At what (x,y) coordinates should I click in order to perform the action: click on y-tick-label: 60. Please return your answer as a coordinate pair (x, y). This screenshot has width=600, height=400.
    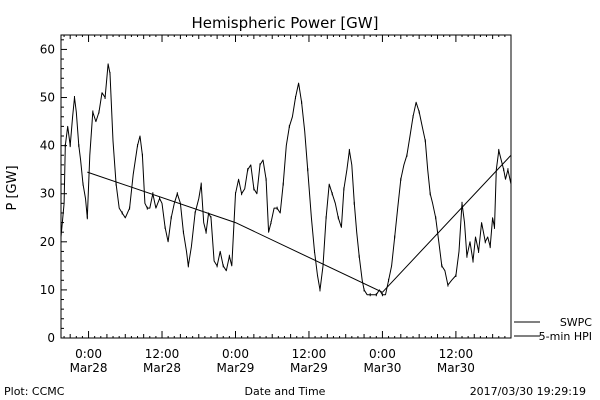
    Looking at the image, I should click on (47, 49).